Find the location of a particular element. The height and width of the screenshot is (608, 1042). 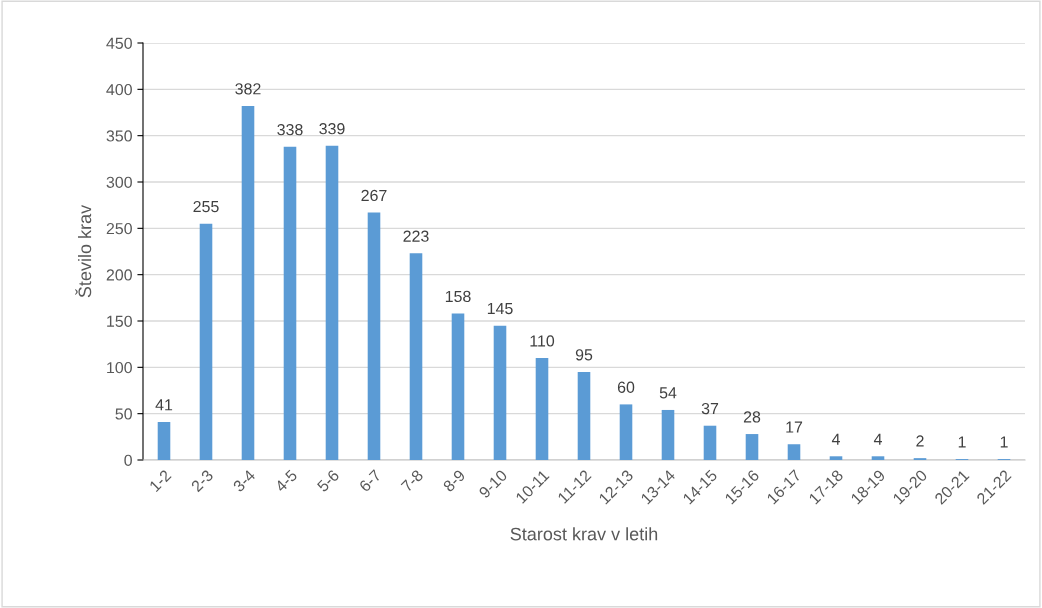

data-label: 110 is located at coordinates (542, 341).